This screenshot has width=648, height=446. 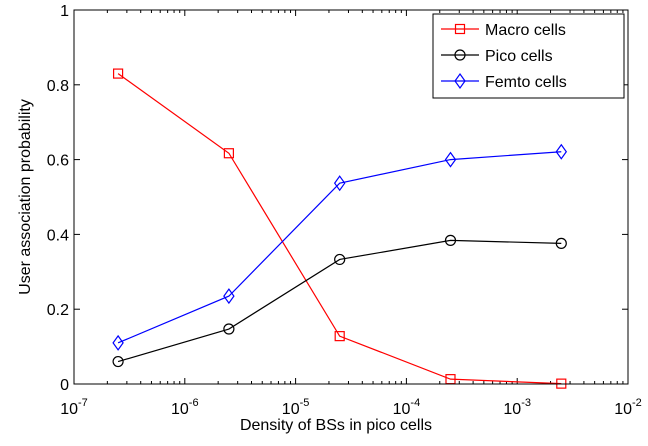 I want to click on y-tick-label: 0.8, so click(x=58, y=86).